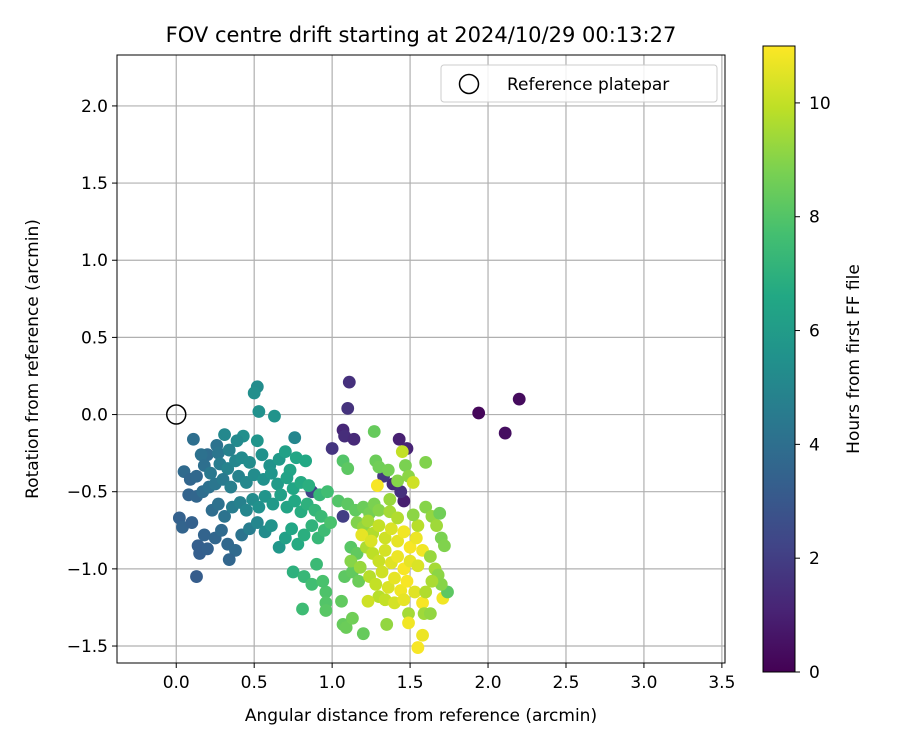 The width and height of the screenshot is (900, 750). What do you see at coordinates (87, 493) in the screenshot?
I see `y-tick-label: −0.5` at bounding box center [87, 493].